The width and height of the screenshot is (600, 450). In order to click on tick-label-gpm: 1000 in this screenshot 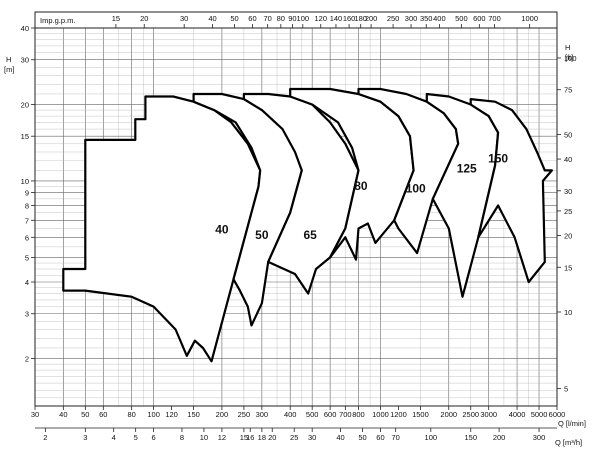, I will do `click(529, 18)`.